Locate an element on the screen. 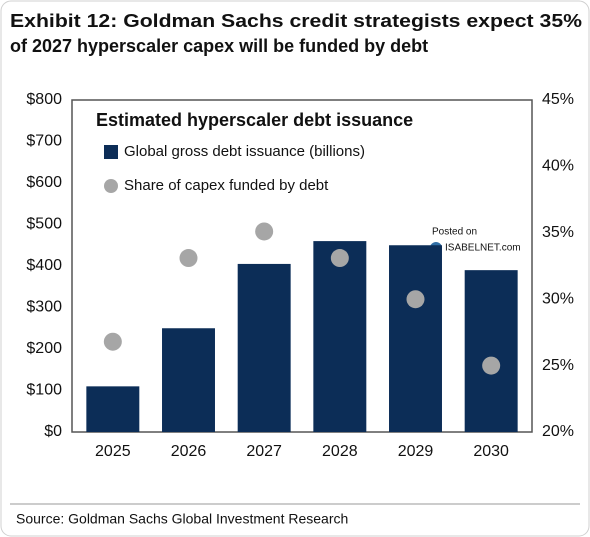 Image resolution: width=590 pixels, height=537 pixels. x-tick-label: 2027 is located at coordinates (264, 451).